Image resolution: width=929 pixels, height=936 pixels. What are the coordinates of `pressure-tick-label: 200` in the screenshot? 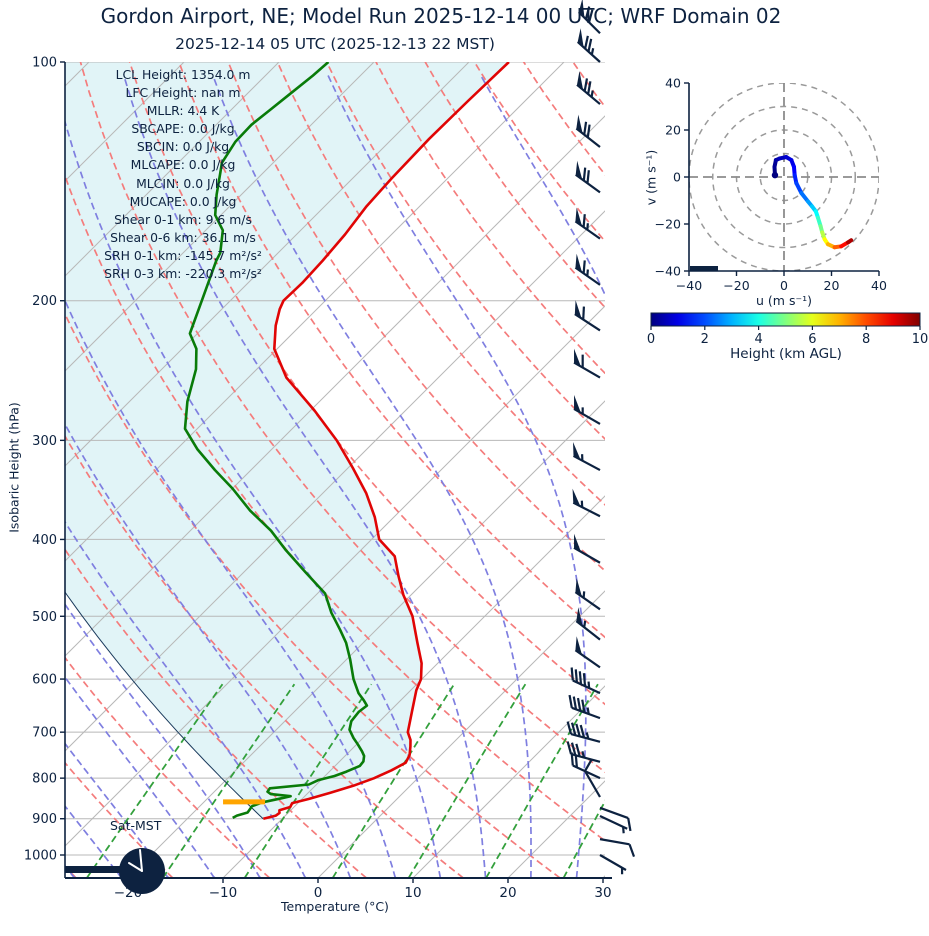 It's located at (44, 301).